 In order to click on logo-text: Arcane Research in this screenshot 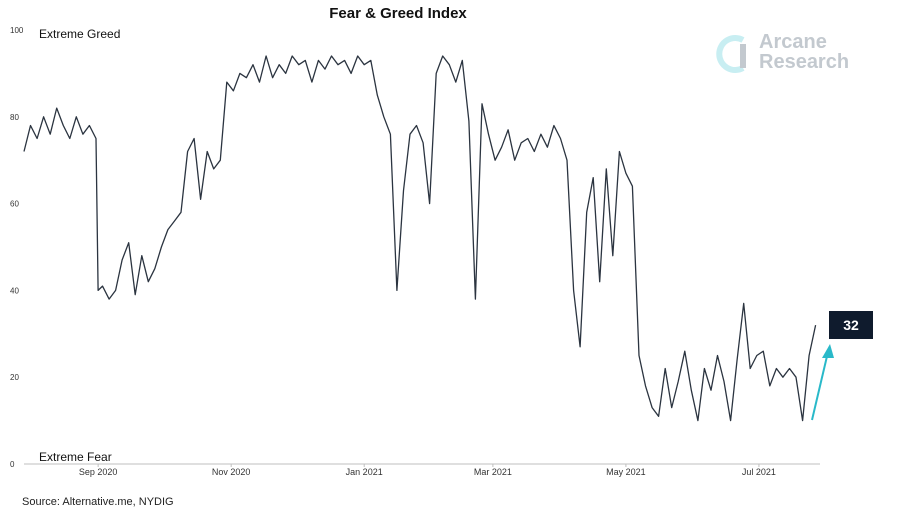, I will do `click(804, 52)`.